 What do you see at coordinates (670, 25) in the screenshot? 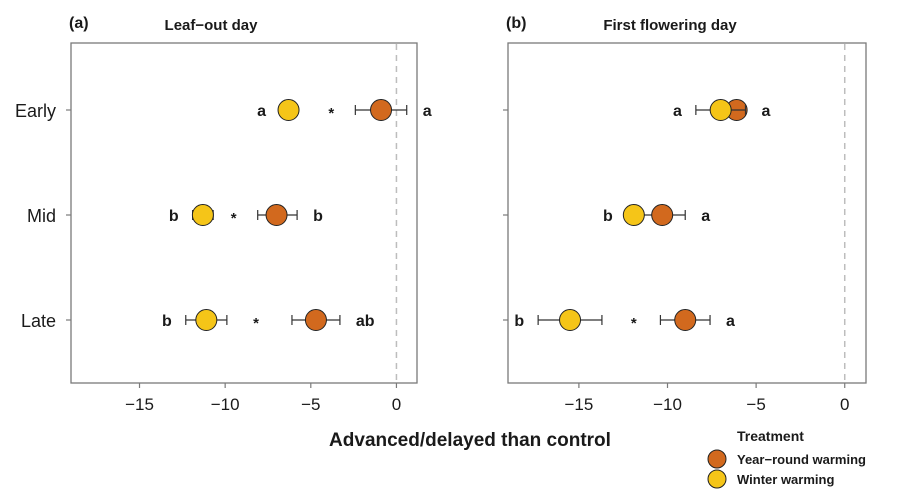
I see `panel-title: First flowering day` at bounding box center [670, 25].